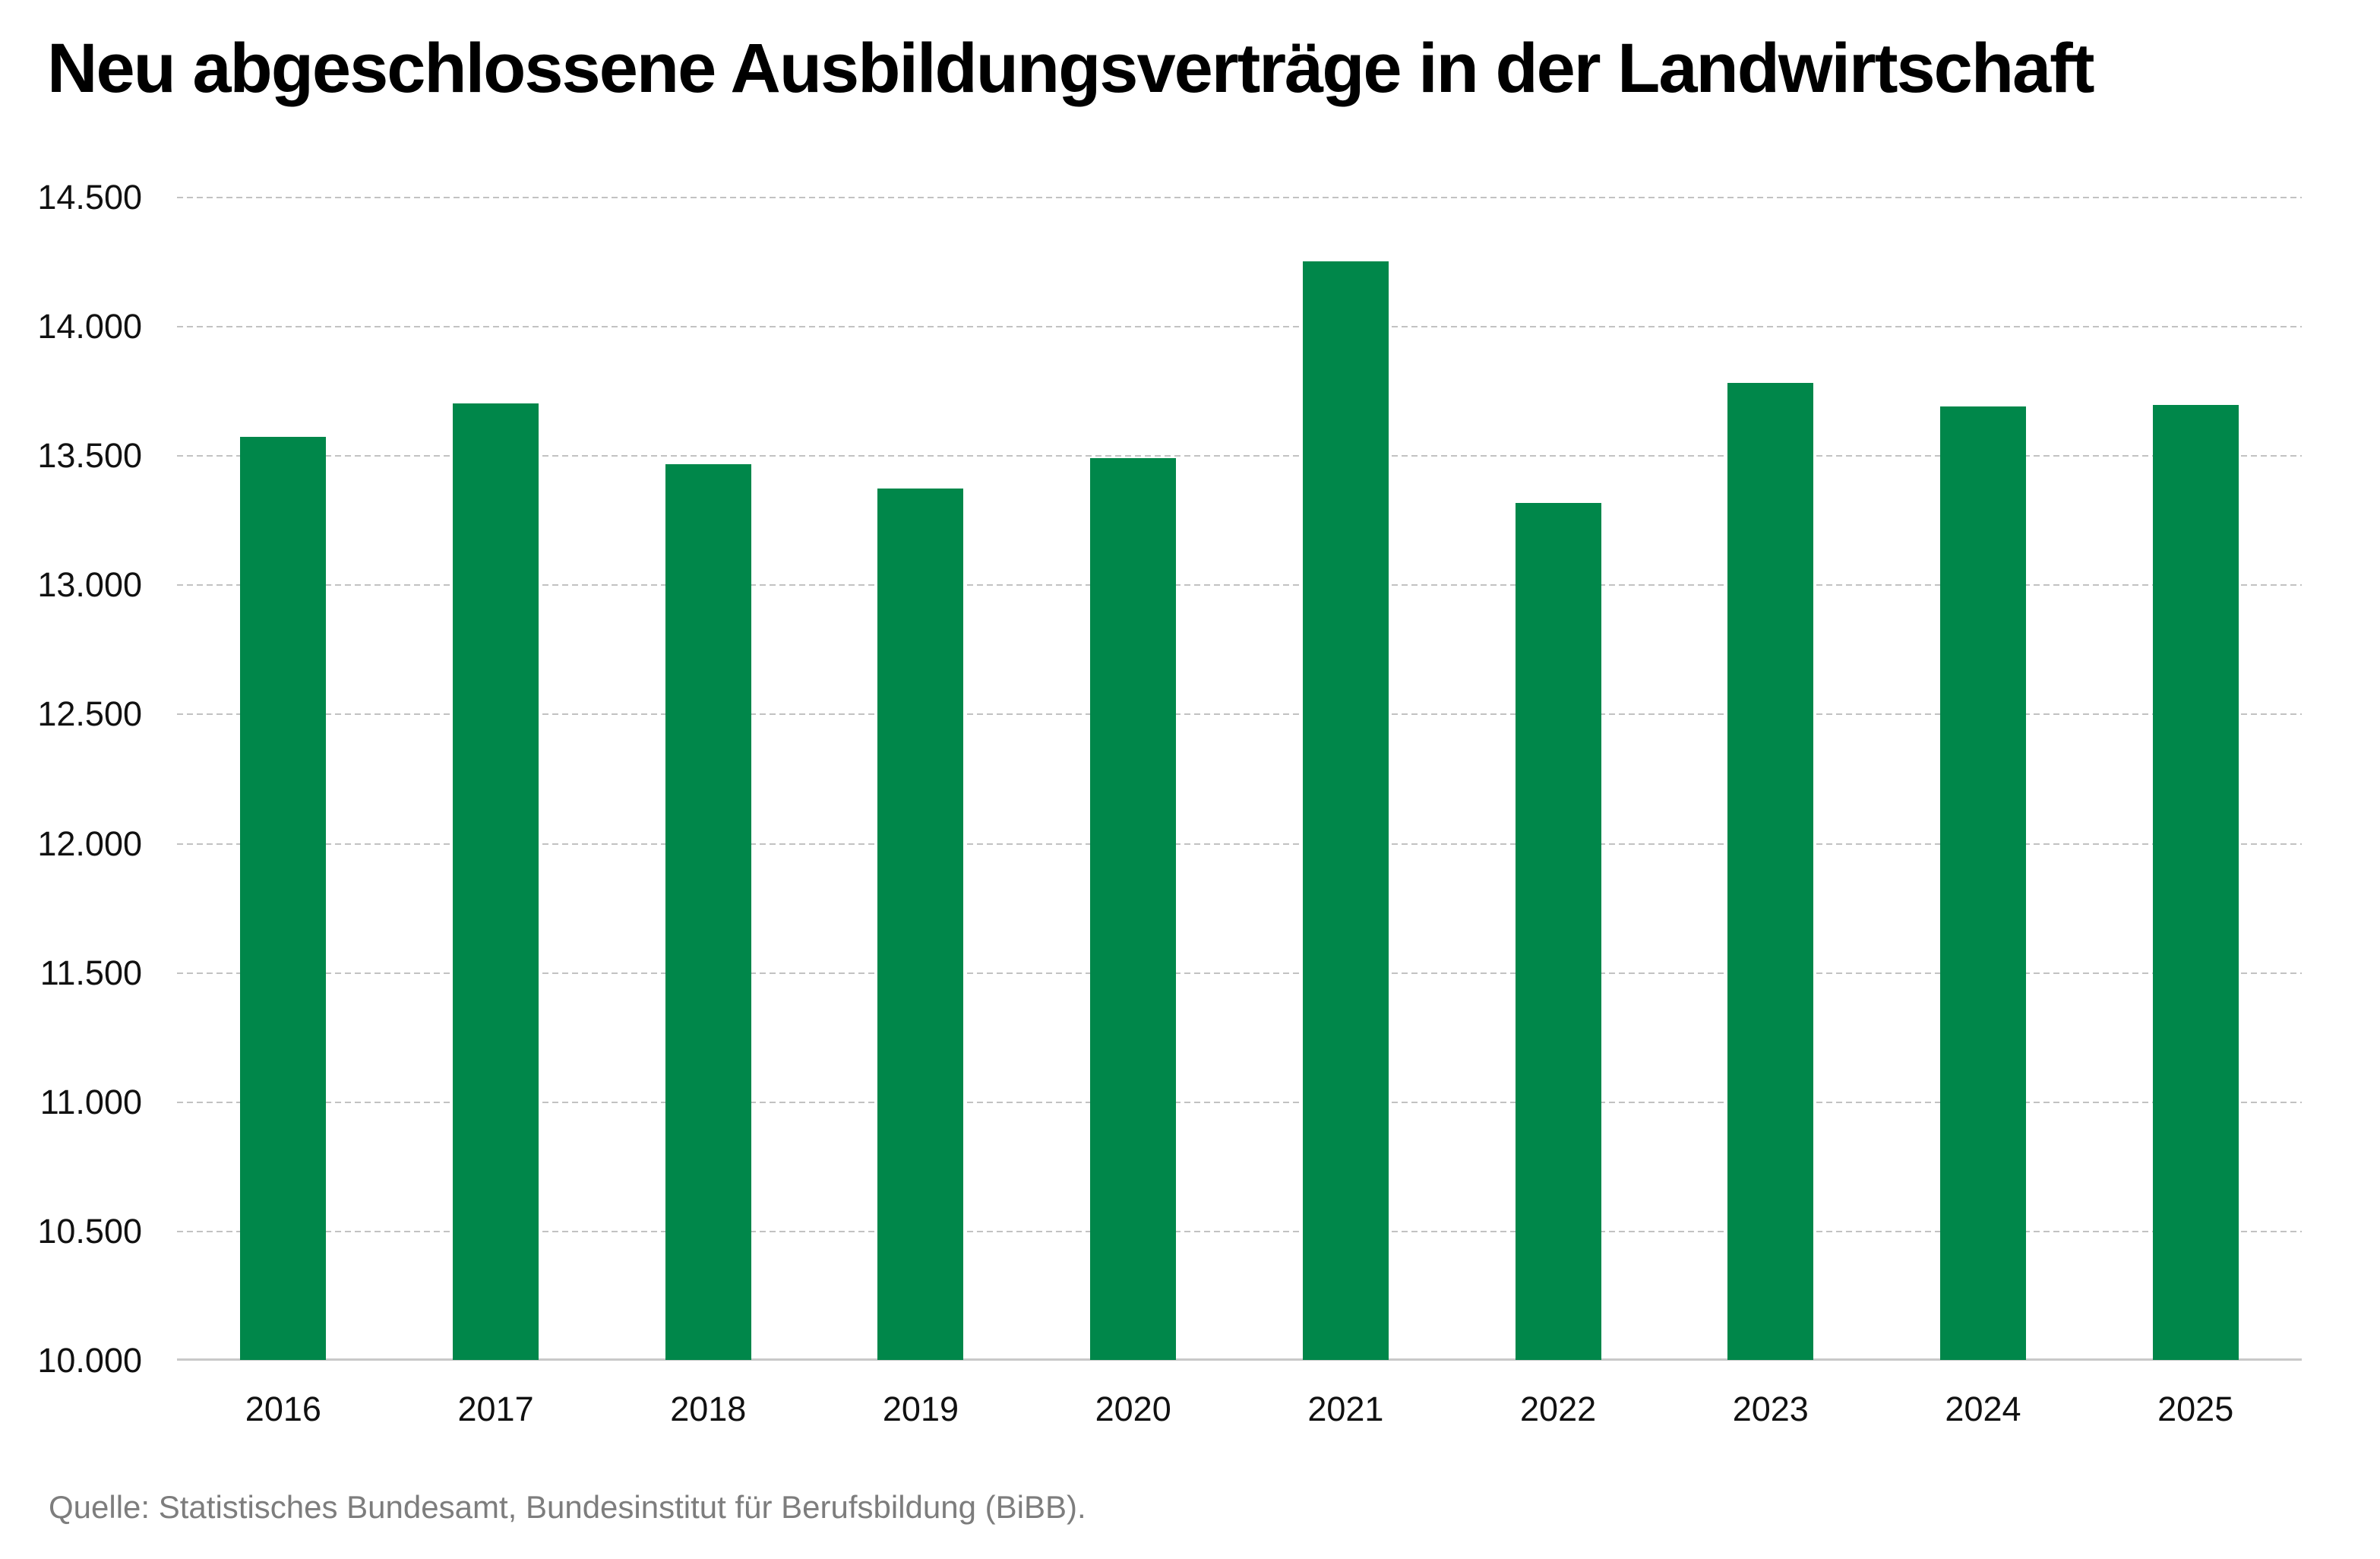  I want to click on bar-slot-2017, so click(496, 779).